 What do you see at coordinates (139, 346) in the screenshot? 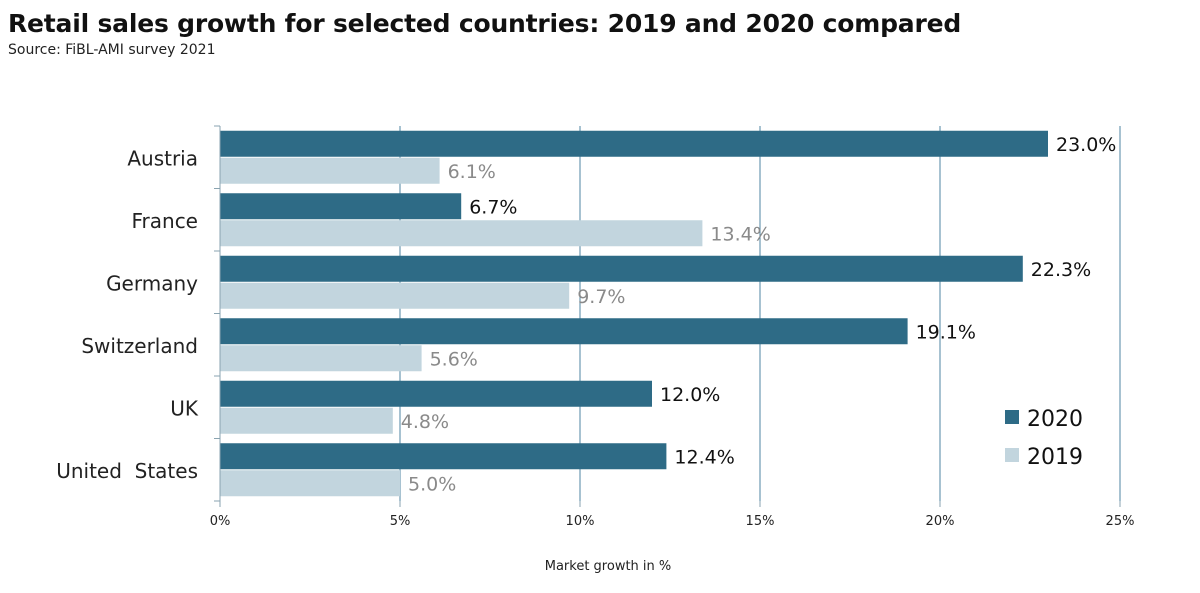
I see `y-category-label: Switzerland` at bounding box center [139, 346].